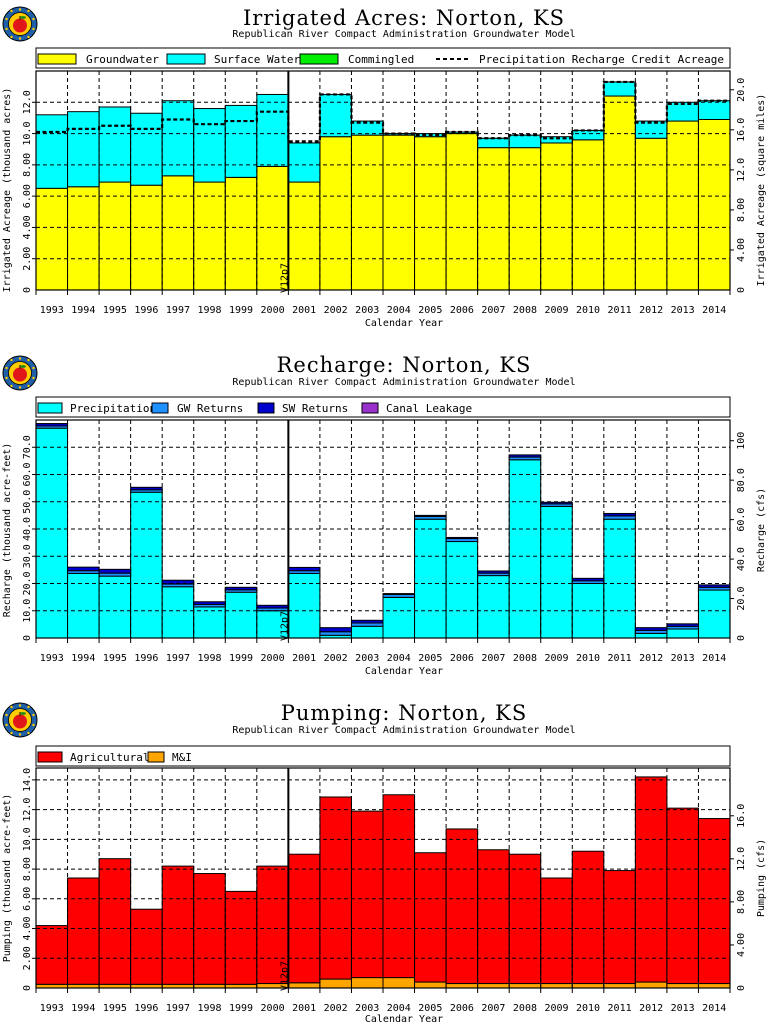 The width and height of the screenshot is (768, 1024). Describe the element at coordinates (27, 502) in the screenshot. I see `y-tick-label: 50.0` at that location.